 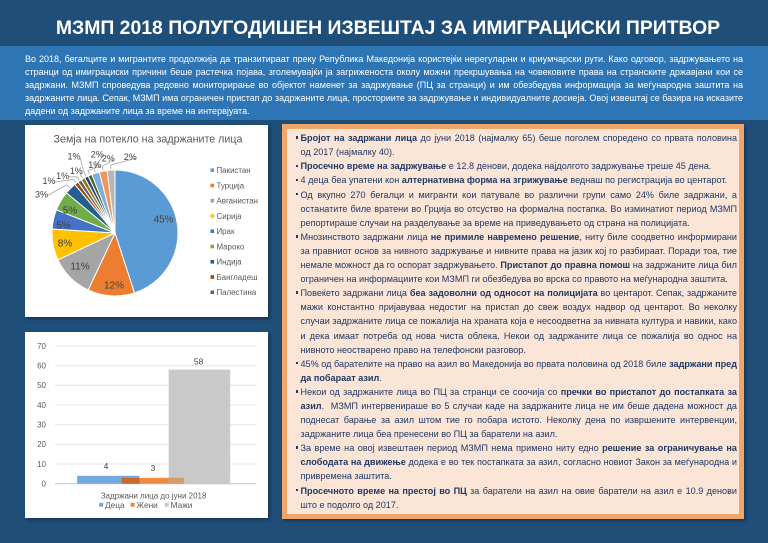 What do you see at coordinates (41, 464) in the screenshot?
I see `svg-text: 10` at bounding box center [41, 464].